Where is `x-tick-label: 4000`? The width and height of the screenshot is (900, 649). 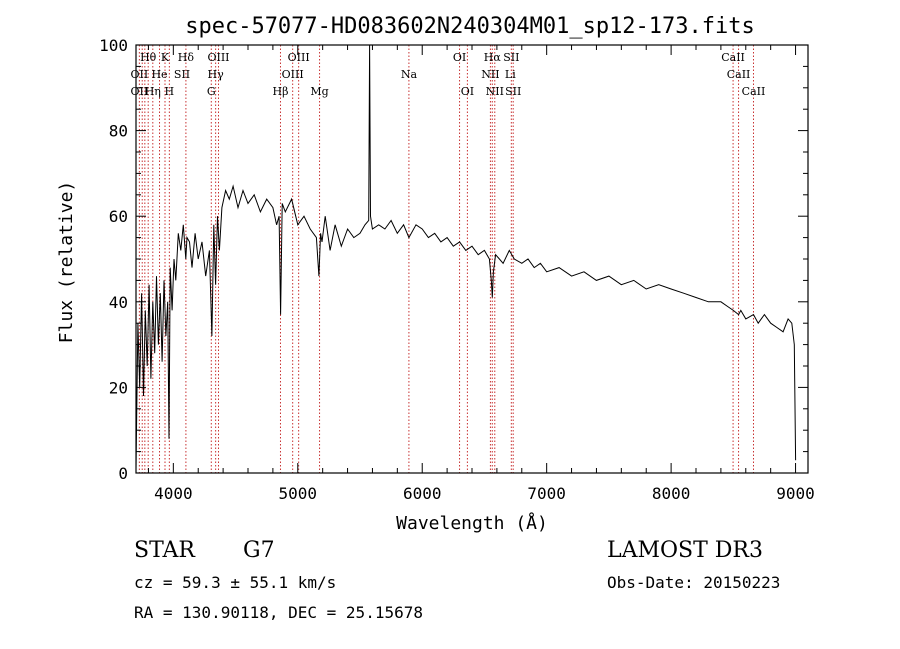 x-tick-label: 4000 is located at coordinates (173, 493).